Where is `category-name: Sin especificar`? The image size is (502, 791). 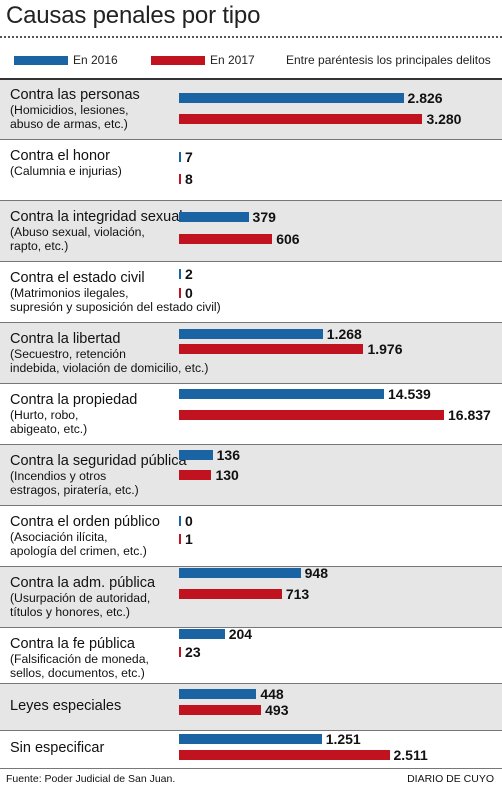
category-name: Sin especificar is located at coordinates (57, 748).